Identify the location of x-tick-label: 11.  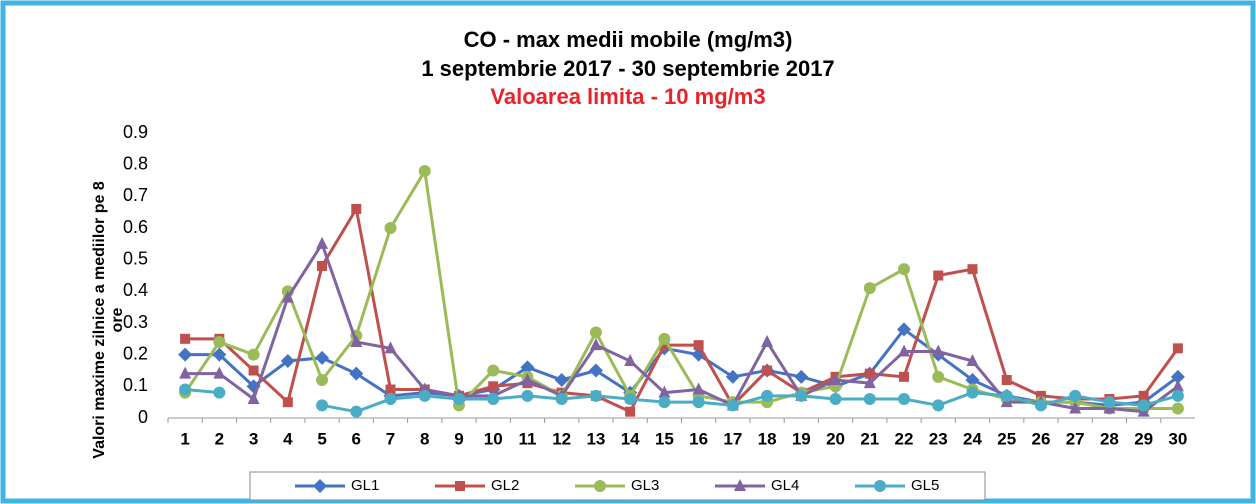
(527, 438).